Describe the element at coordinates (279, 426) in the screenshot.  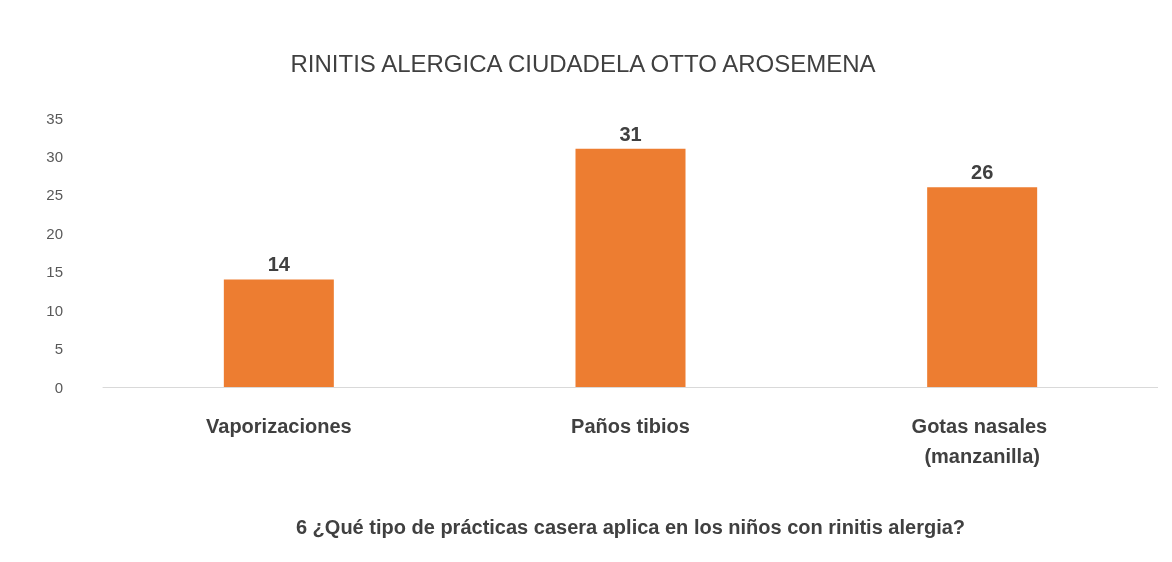
I see `x-tick-label: Vaporizaciones` at that location.